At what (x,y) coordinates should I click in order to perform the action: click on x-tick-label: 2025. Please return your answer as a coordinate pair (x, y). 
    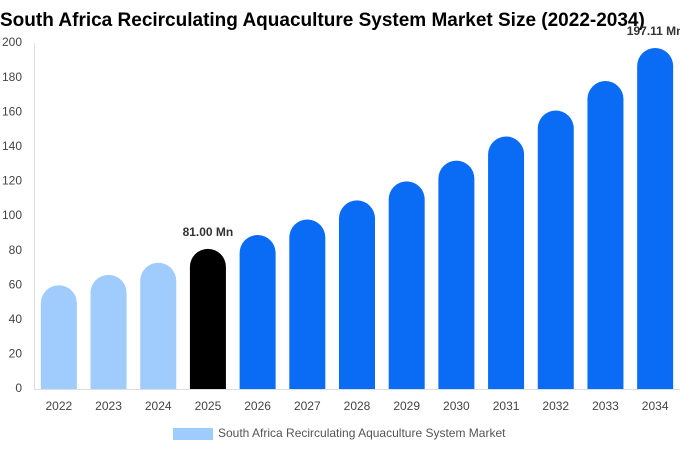
    Looking at the image, I should click on (208, 406).